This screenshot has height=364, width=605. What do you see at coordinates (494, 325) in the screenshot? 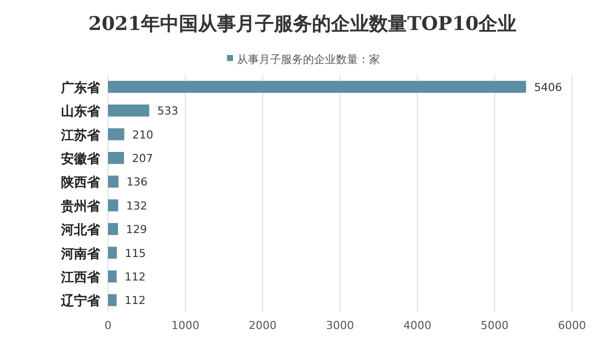
I see `x-tick-label: 5000` at bounding box center [494, 325].